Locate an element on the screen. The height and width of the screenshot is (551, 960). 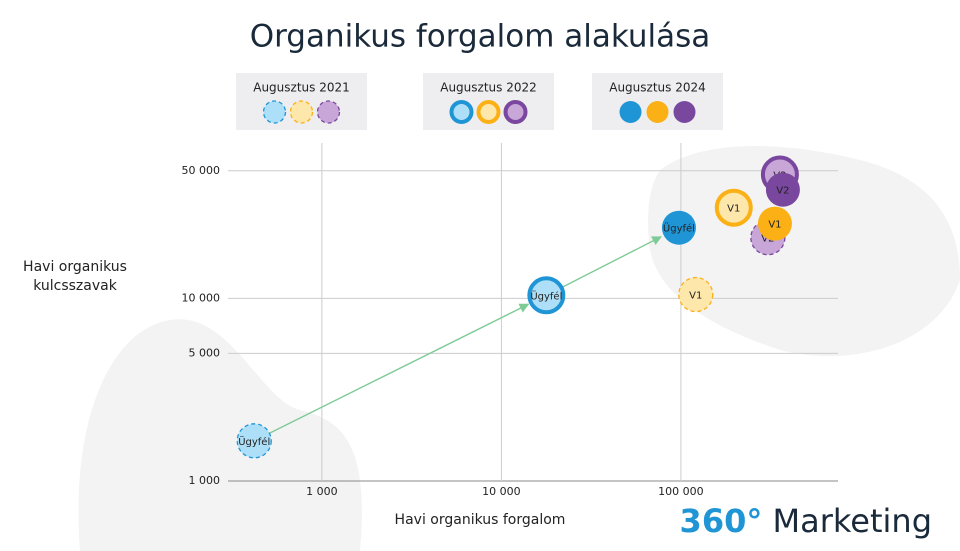
legend-label: Augusztus 2022 is located at coordinates (488, 88).